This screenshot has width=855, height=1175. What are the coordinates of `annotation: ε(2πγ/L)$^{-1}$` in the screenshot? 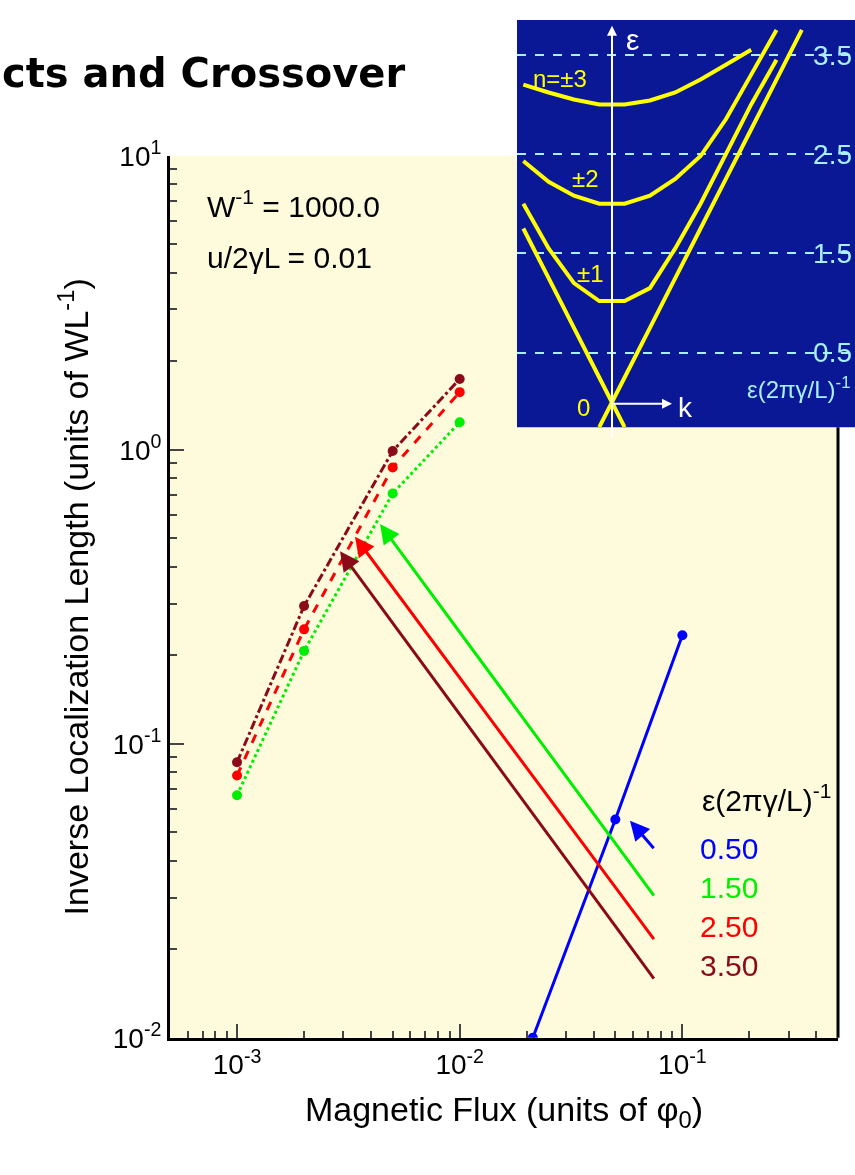 It's located at (799, 388).